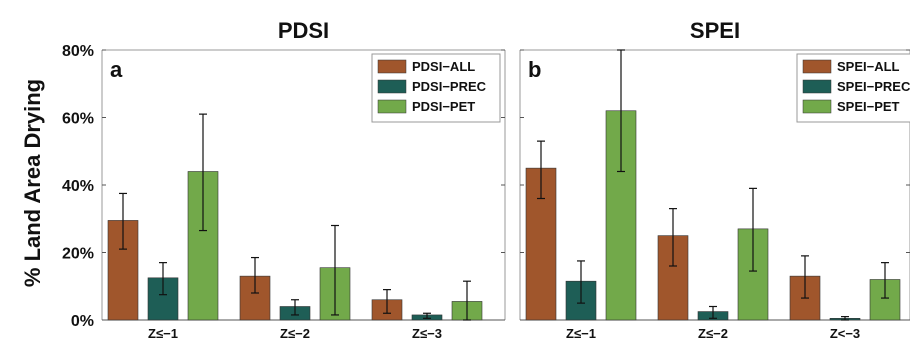  What do you see at coordinates (868, 66) in the screenshot?
I see `legend-label: SPEI−ALL` at bounding box center [868, 66].